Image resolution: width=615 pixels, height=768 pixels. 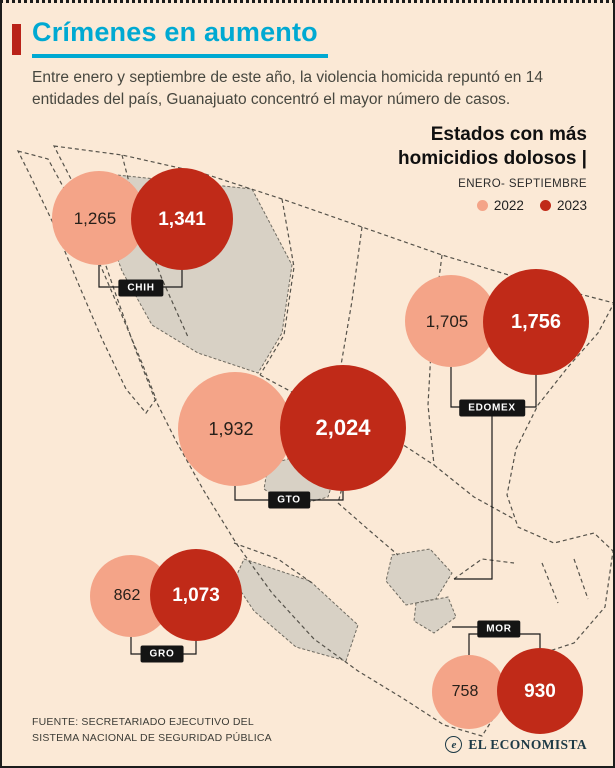 What do you see at coordinates (180, 37) in the screenshot?
I see `page-title: Crímenes en aumento` at bounding box center [180, 37].